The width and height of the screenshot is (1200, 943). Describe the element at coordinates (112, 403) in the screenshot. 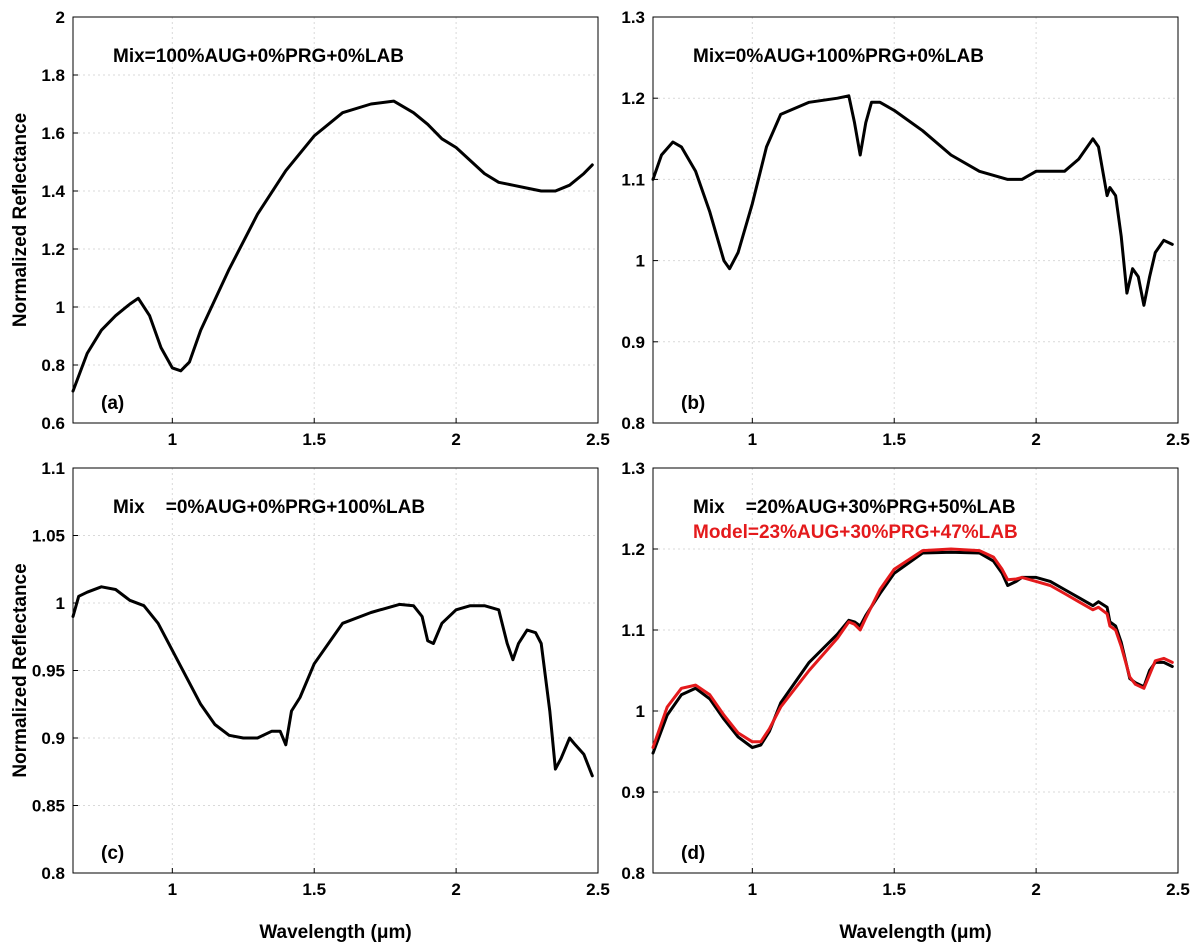

I see `panel-label: (a)` at that location.